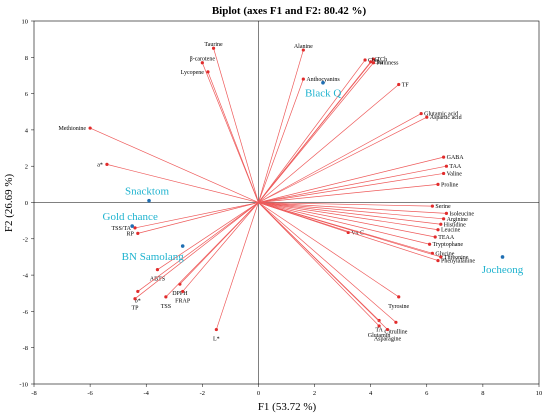 The height and width of the screenshot is (415, 550). Describe the element at coordinates (26, 58) in the screenshot. I see `y-tick-label: 8` at that location.